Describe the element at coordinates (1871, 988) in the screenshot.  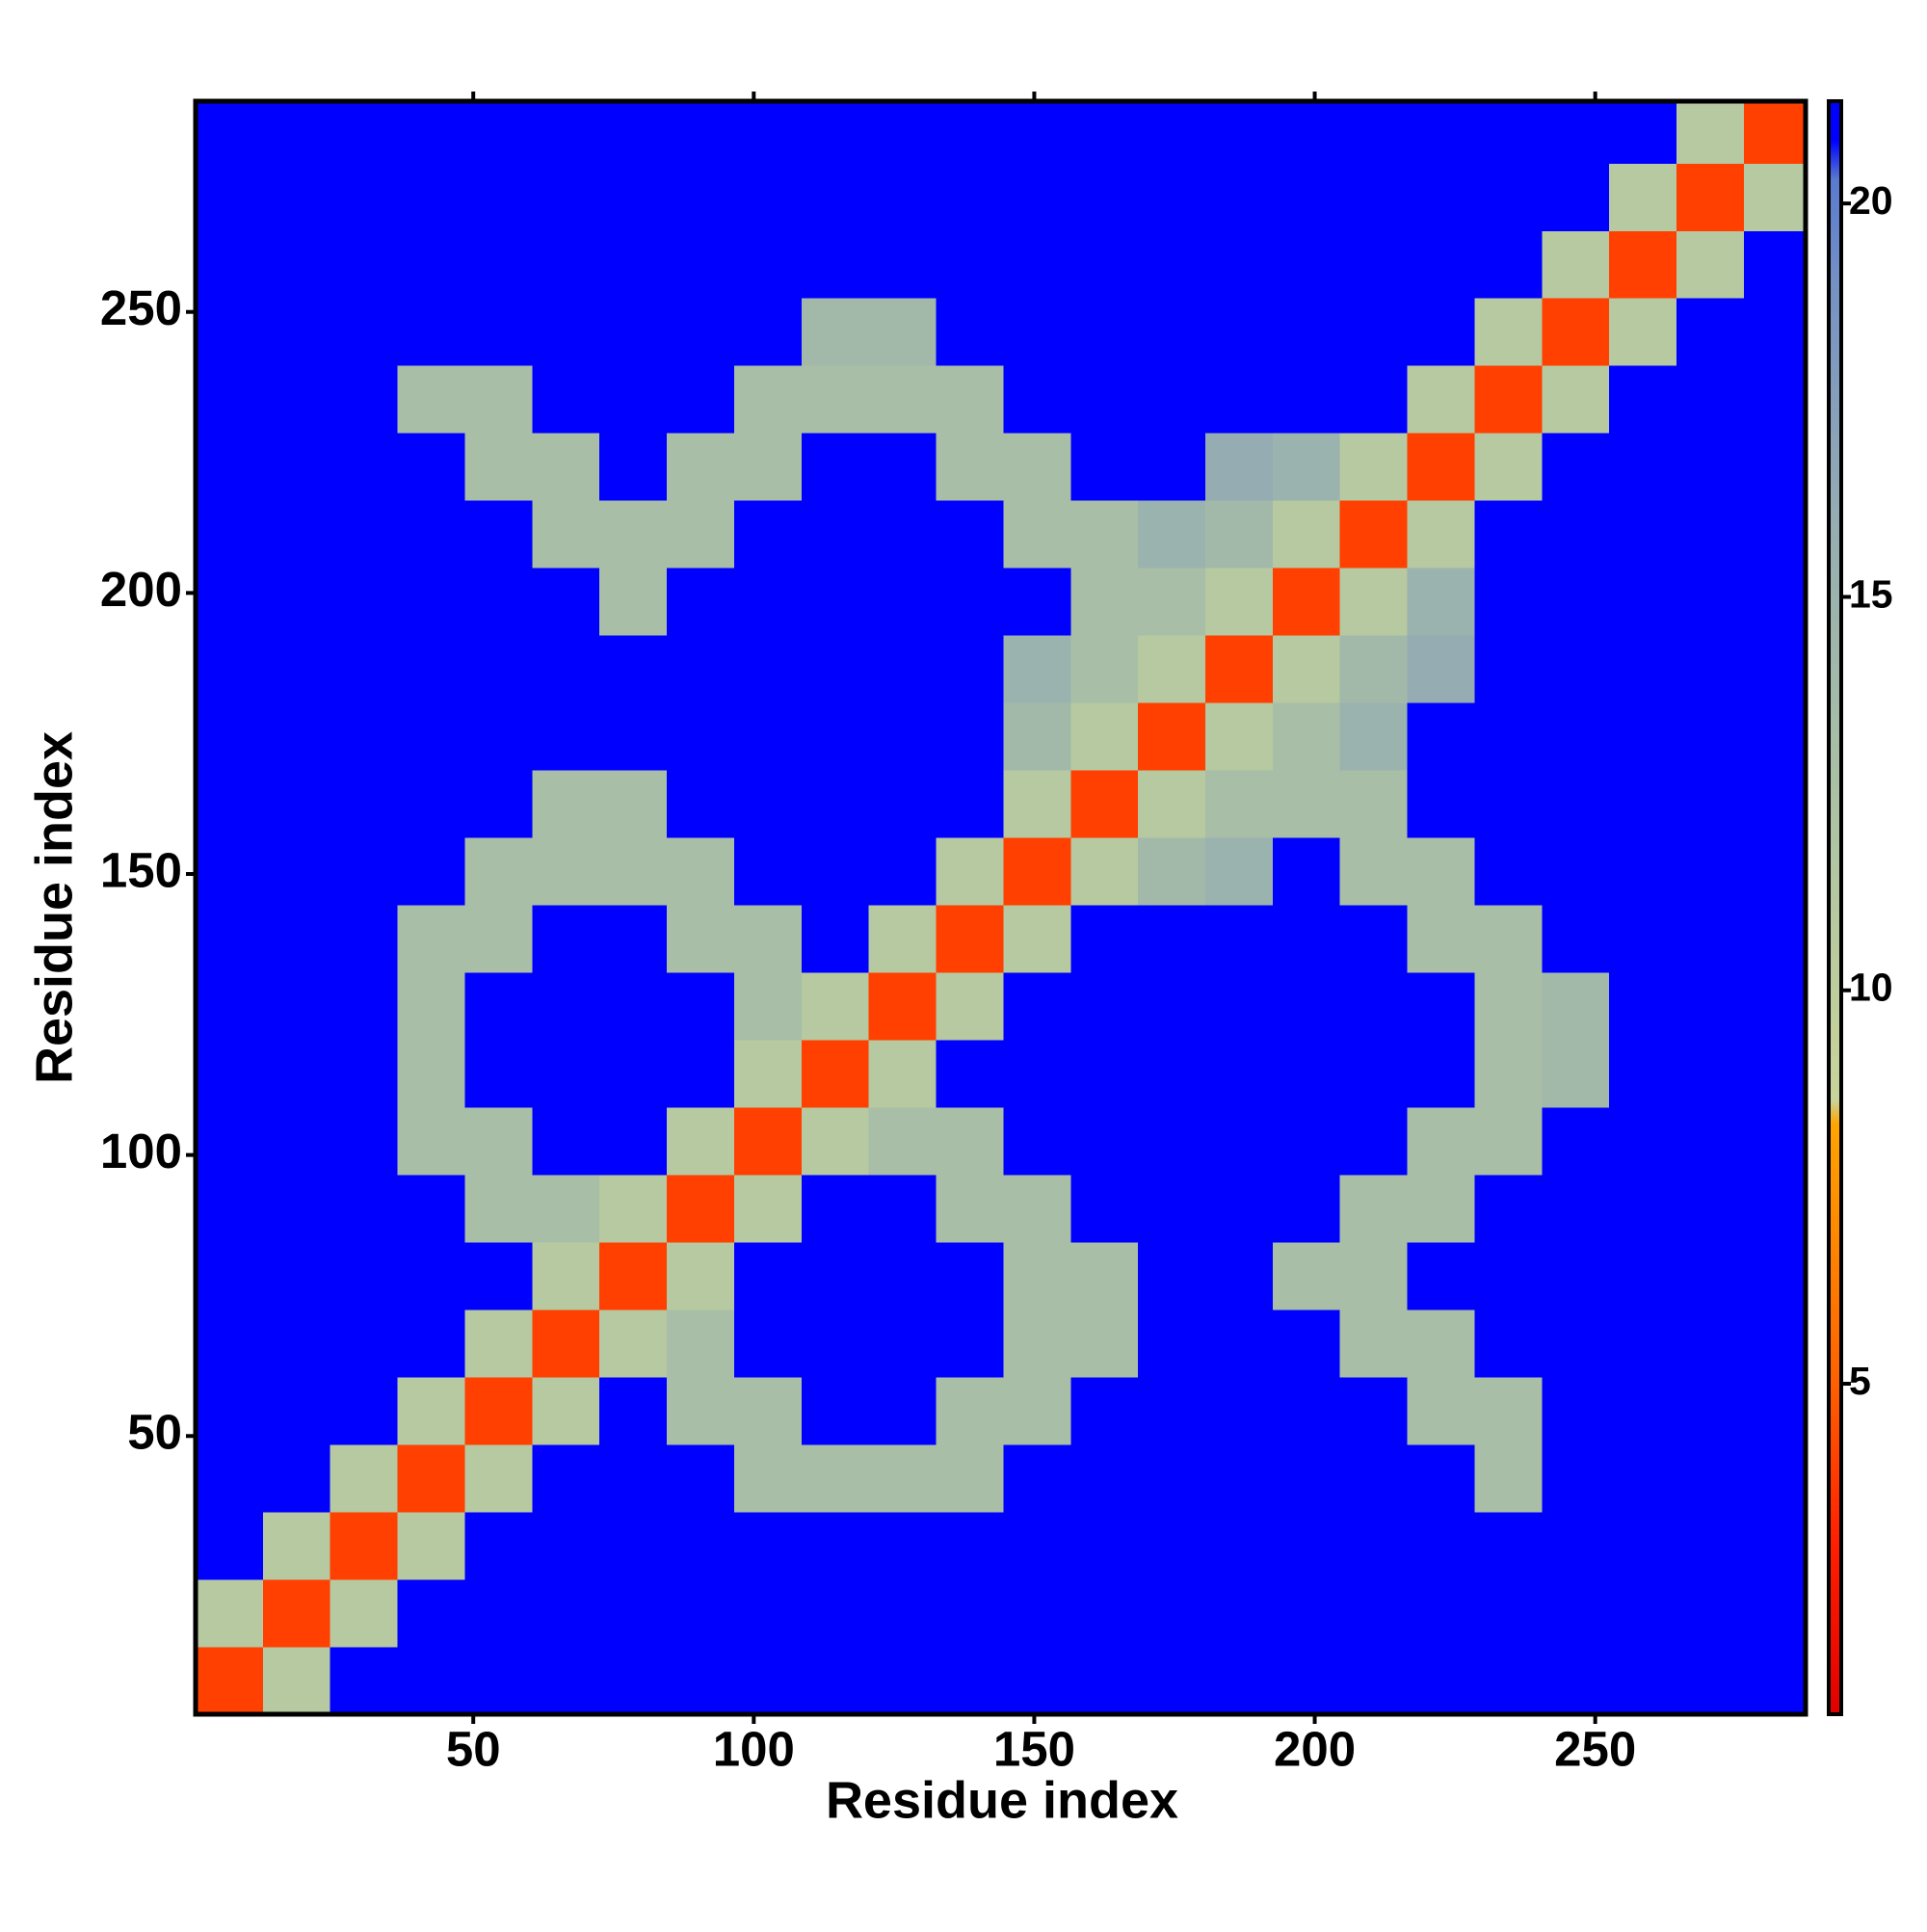
I see `colorbar-tick-label: 10` at that location.